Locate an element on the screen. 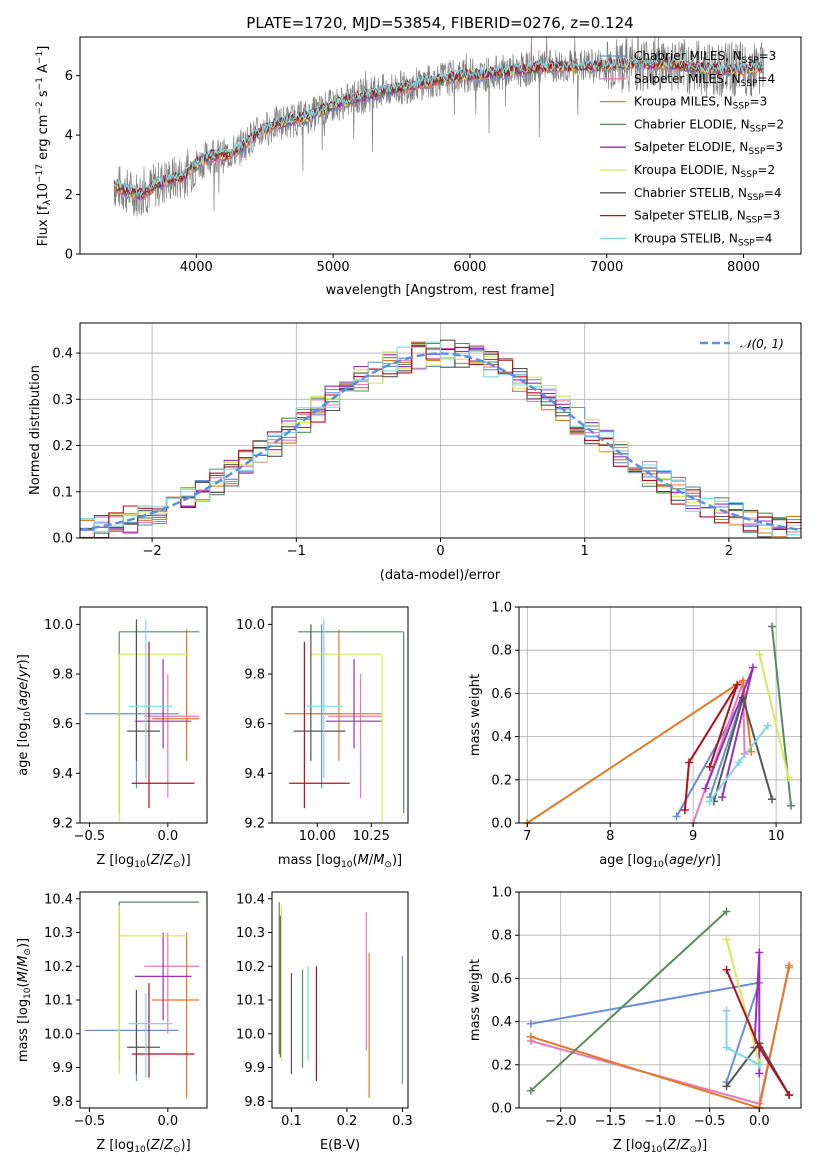  p2-xtick-label: 0 is located at coordinates (440, 551).